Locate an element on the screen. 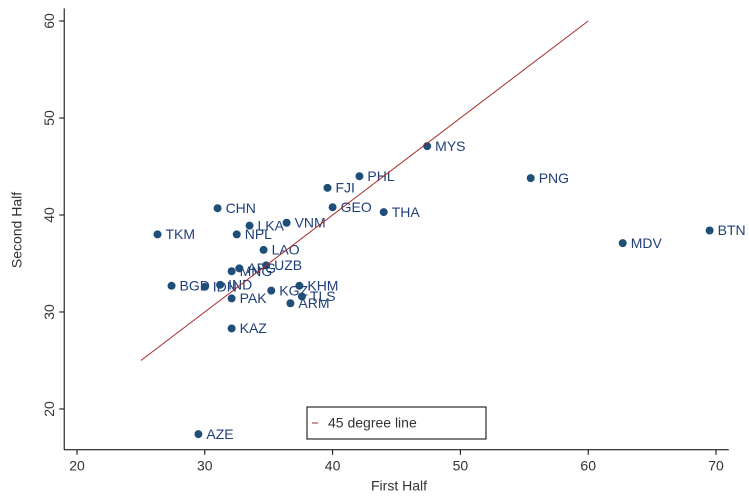 The height and width of the screenshot is (498, 749). y-tick-label: 40 is located at coordinates (49, 215).